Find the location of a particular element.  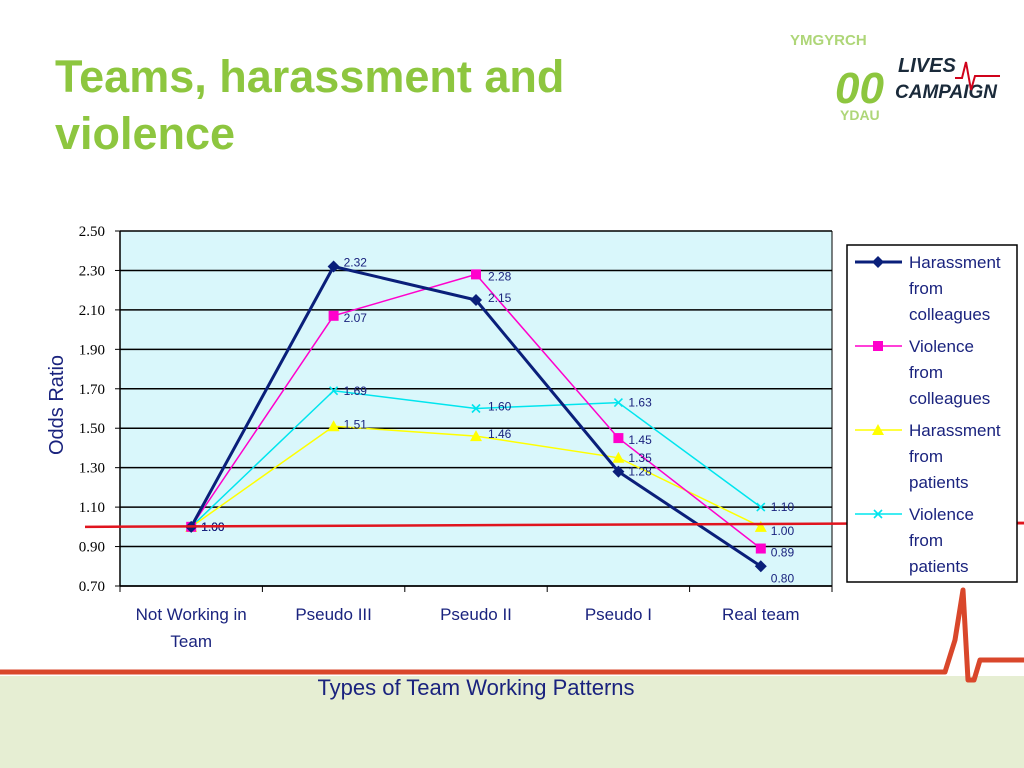

logo-mark: 00 YMGYRCH YDAU is located at coordinates (837, 77).